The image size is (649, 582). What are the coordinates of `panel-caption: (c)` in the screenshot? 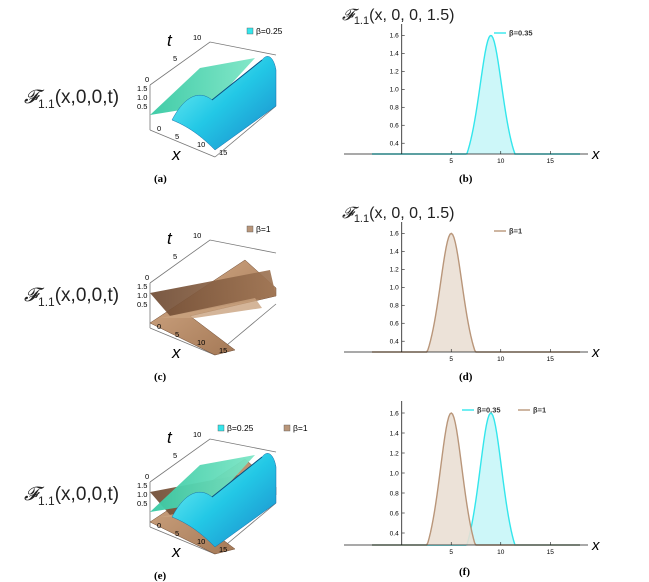 It's located at (160, 377).